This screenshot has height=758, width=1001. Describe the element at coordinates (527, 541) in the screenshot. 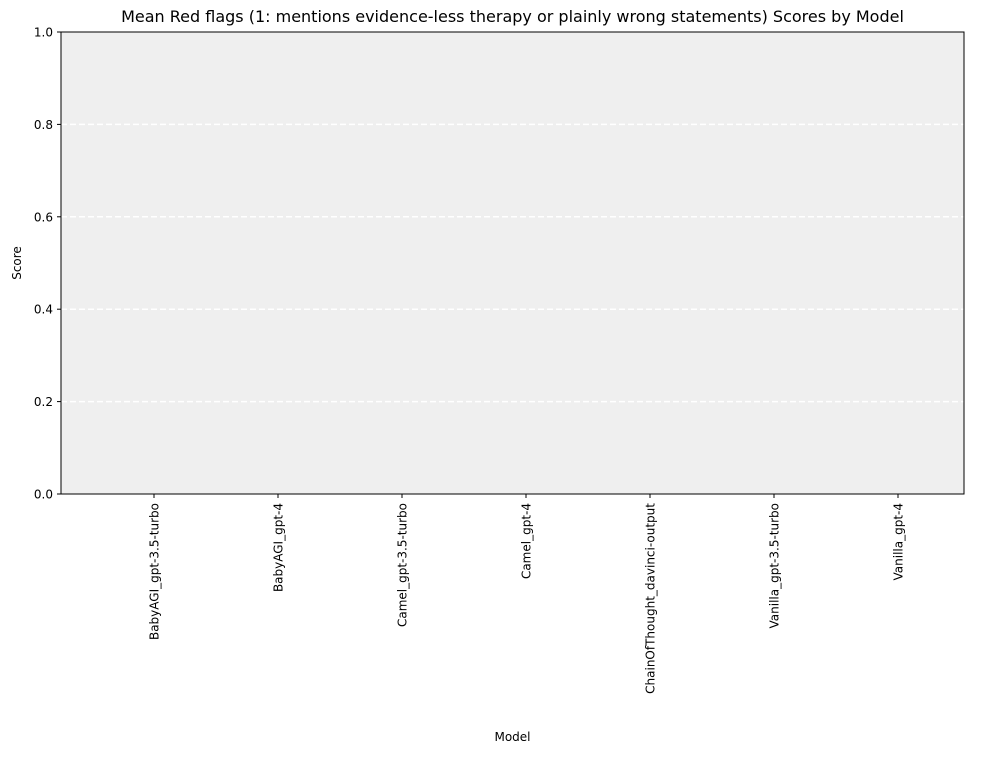

I see `x-tick-label: Camel_gpt-4` at that location.